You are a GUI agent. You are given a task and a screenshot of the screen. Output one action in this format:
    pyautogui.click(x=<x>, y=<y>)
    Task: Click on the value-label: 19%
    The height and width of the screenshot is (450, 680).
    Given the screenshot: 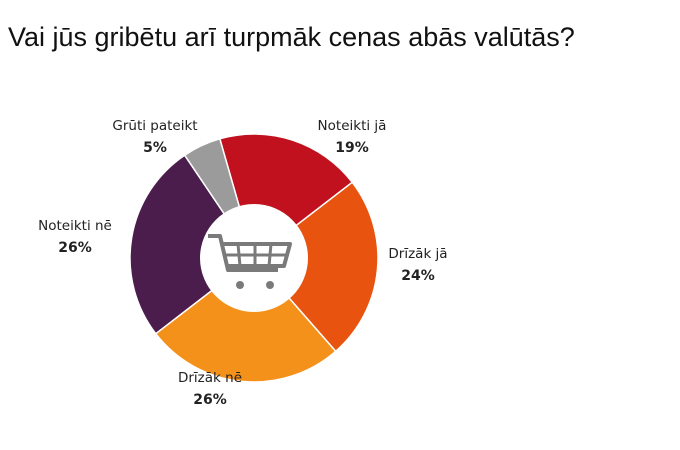 What is the action you would take?
    pyautogui.click(x=352, y=148)
    